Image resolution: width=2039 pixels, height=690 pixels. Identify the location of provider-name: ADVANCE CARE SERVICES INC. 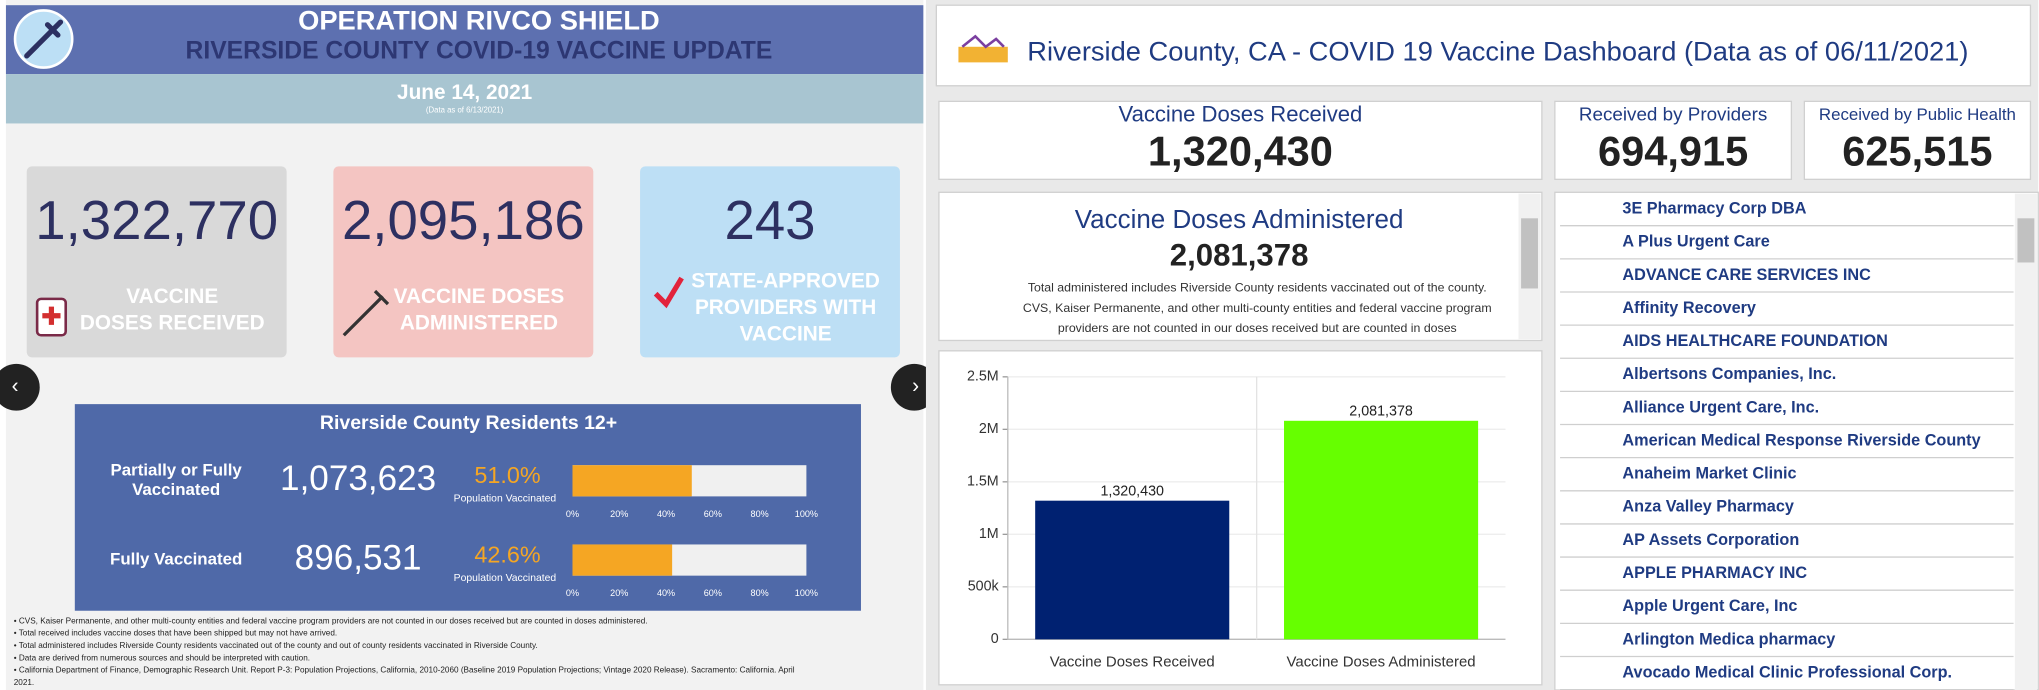
(1746, 275).